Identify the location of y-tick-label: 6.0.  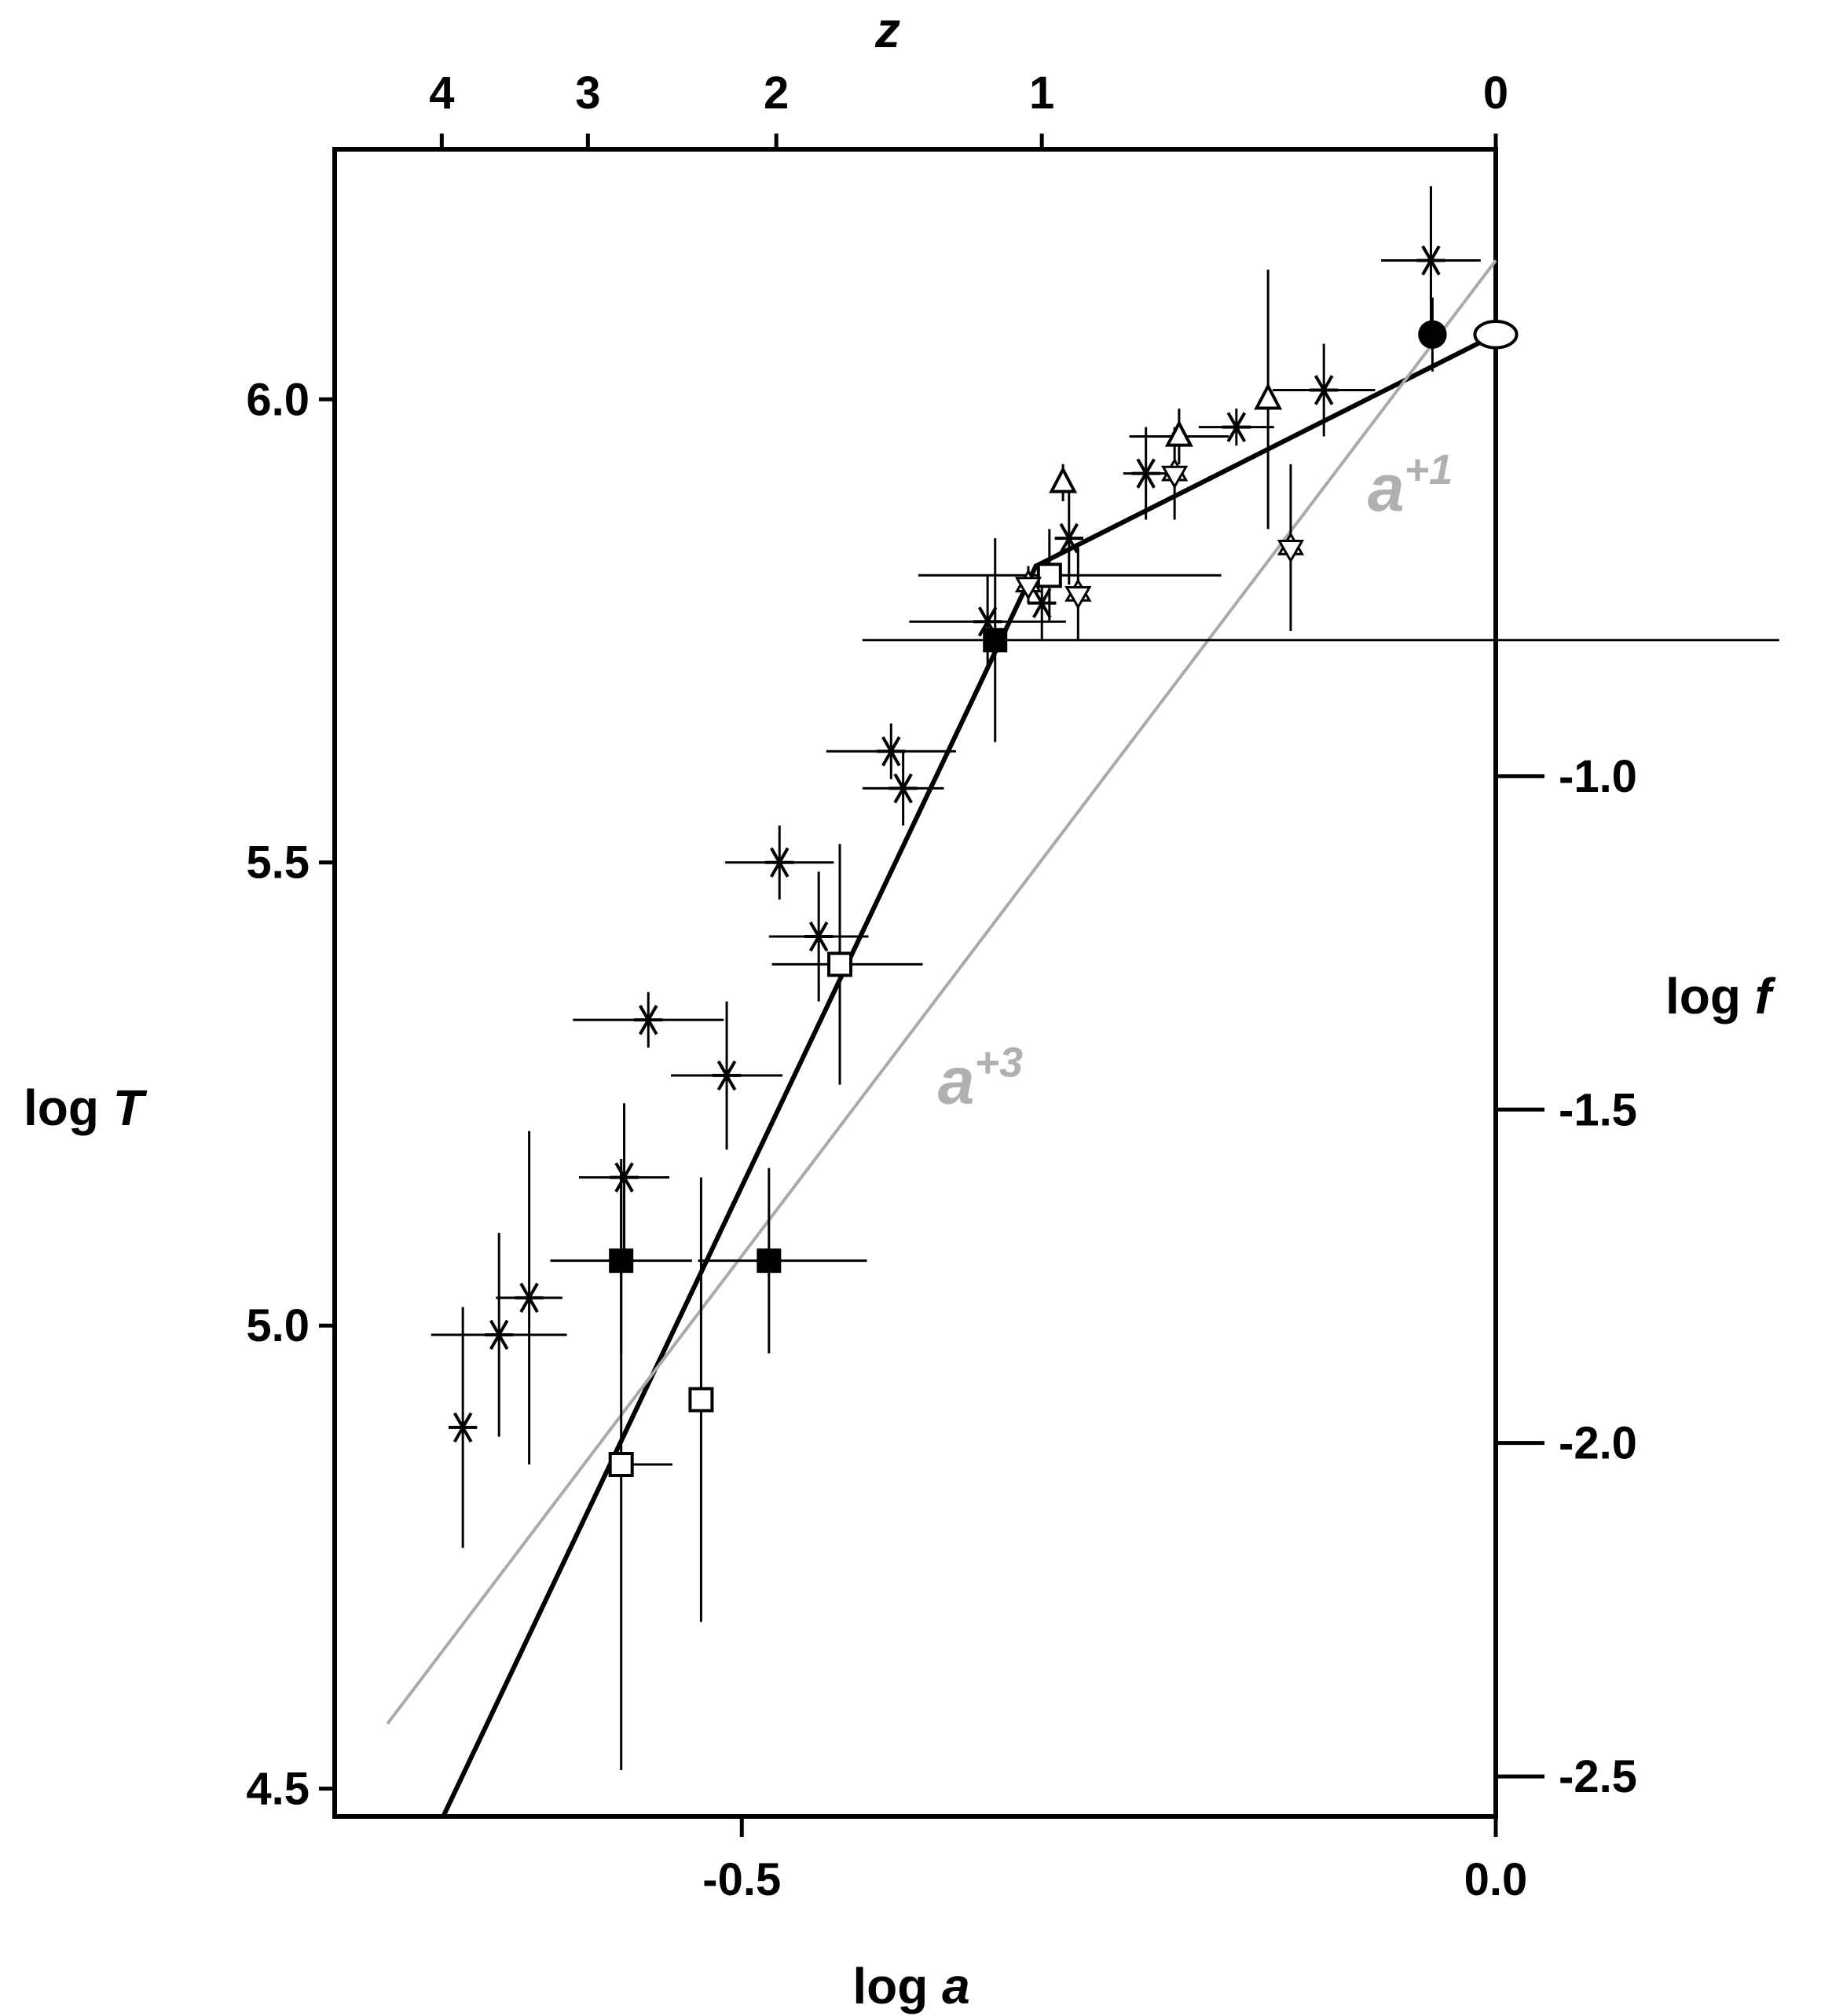
(278, 399).